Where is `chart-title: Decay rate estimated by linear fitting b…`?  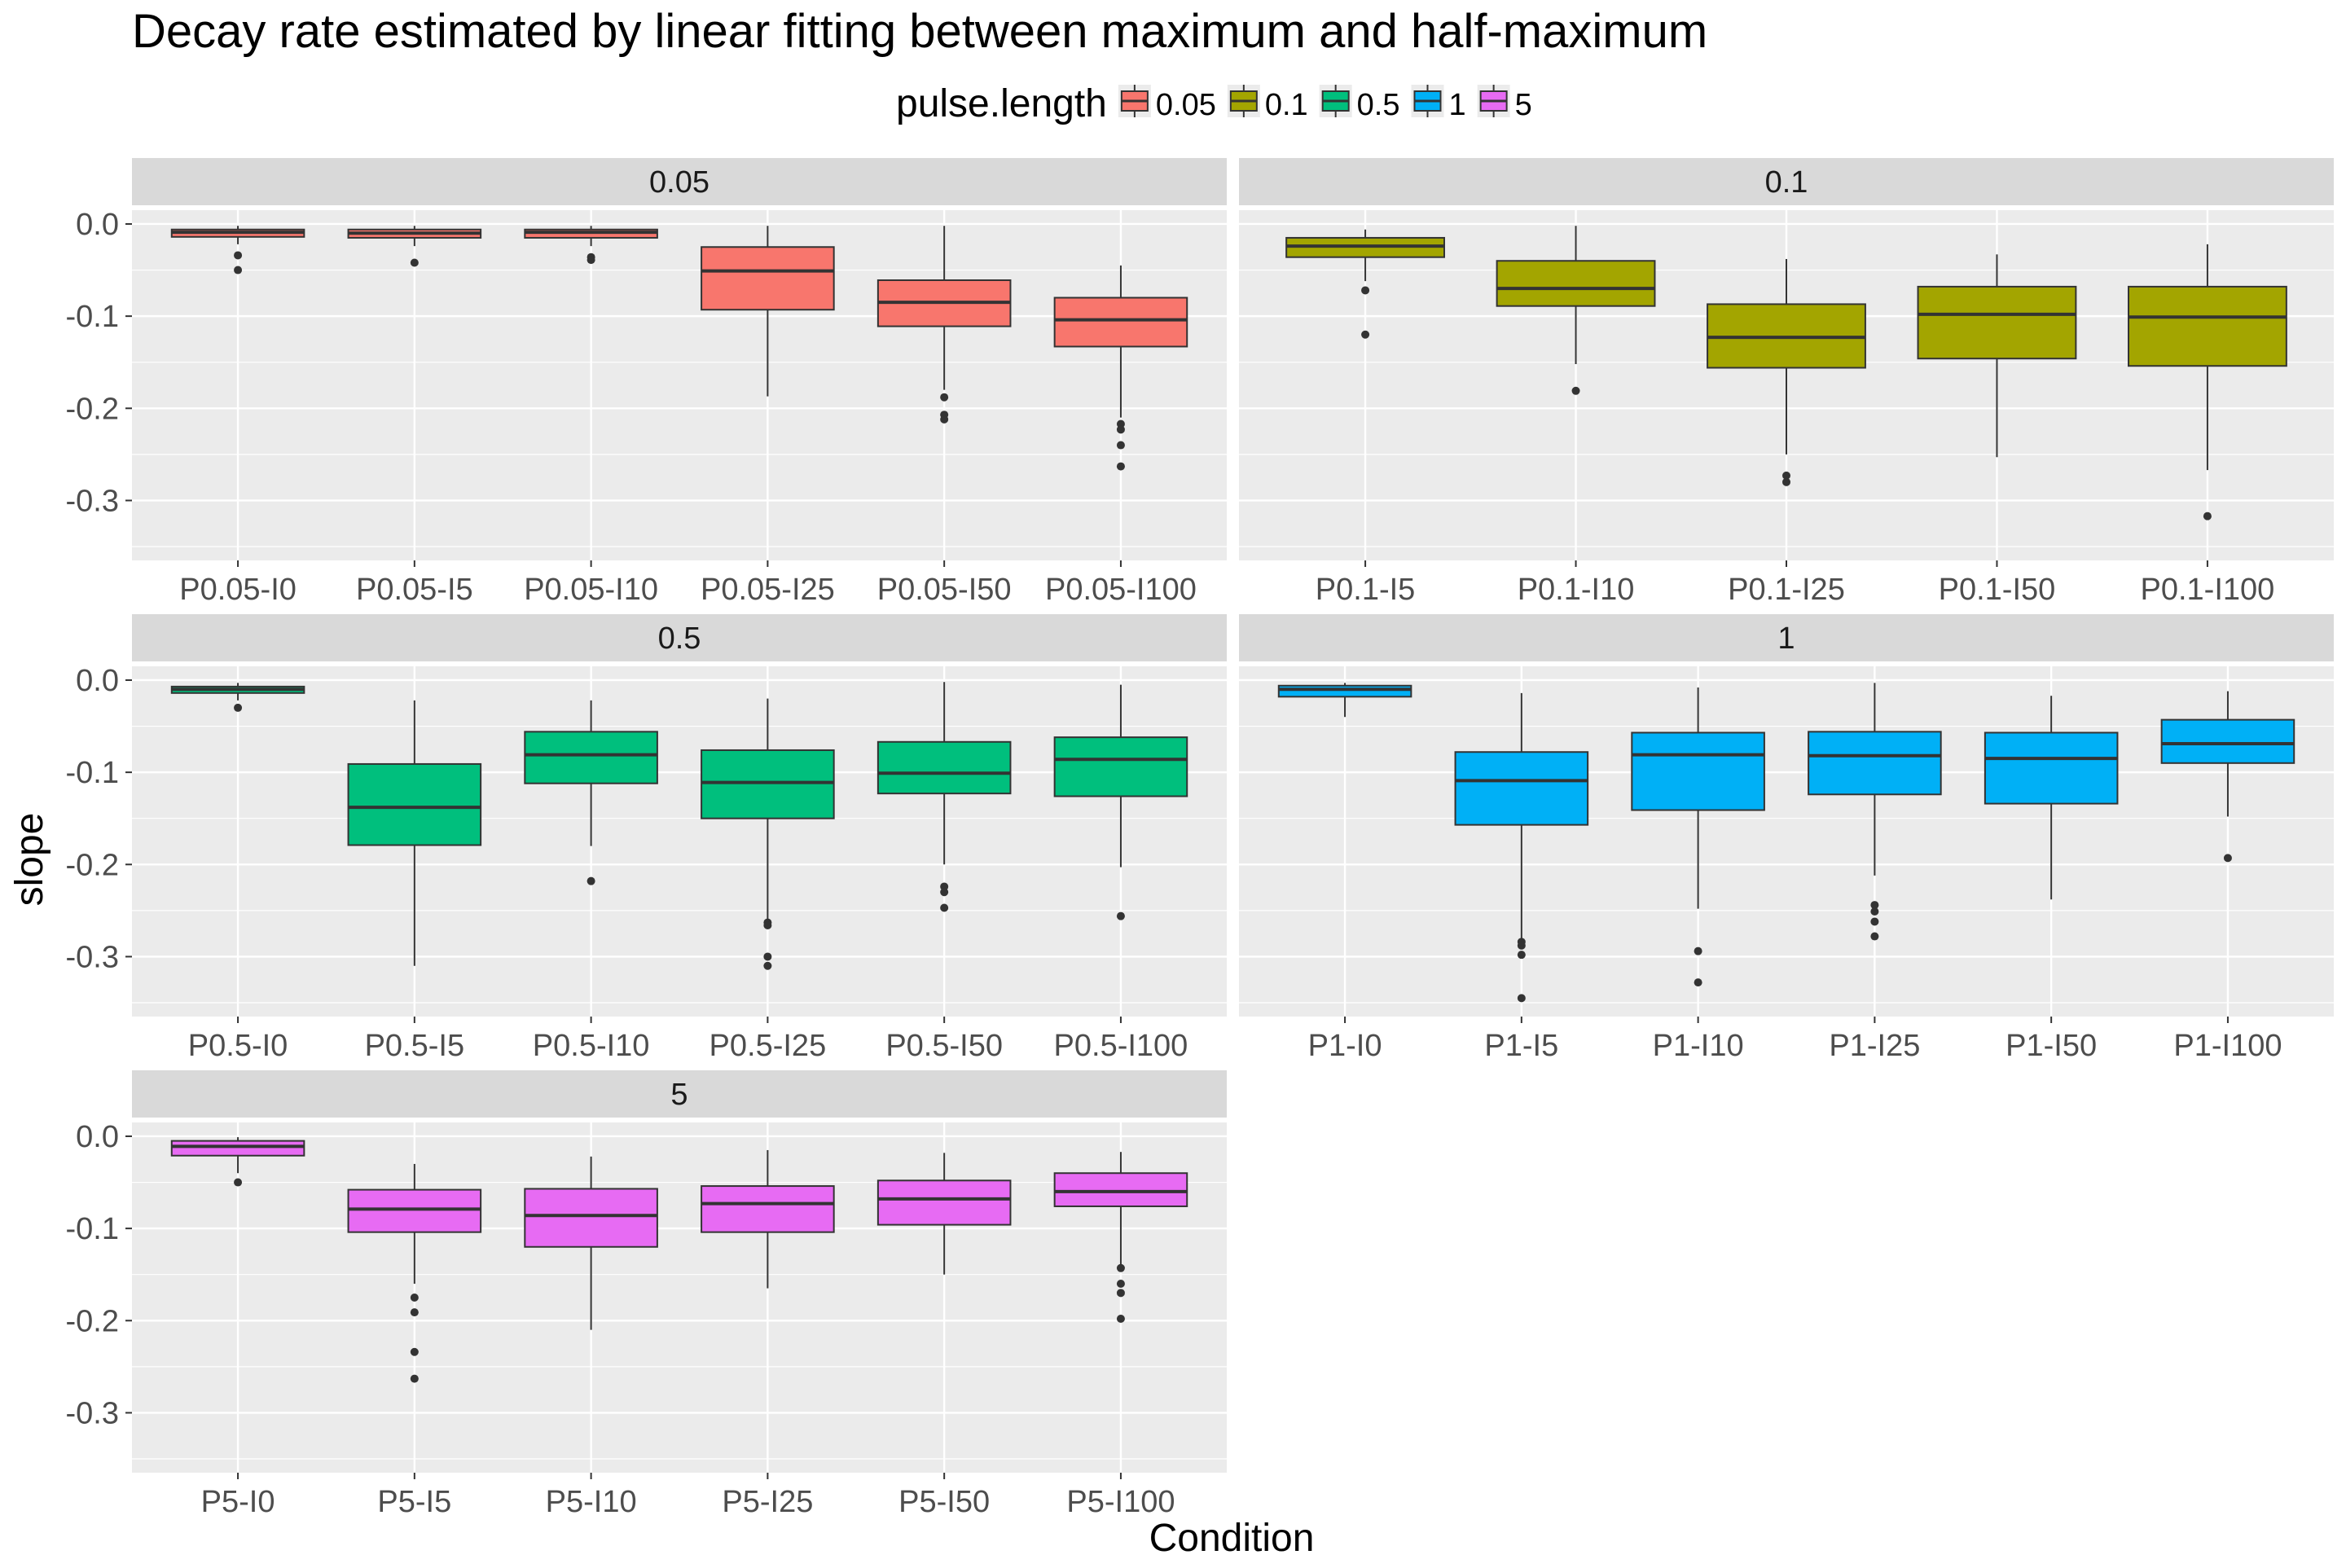
chart-title: Decay rate estimated by linear fitting b… is located at coordinates (919, 31).